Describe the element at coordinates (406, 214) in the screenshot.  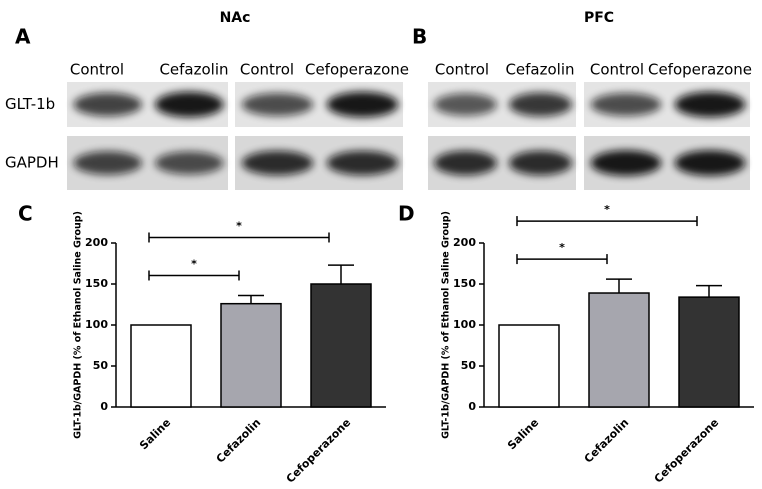
I see `panel-label: D` at that location.